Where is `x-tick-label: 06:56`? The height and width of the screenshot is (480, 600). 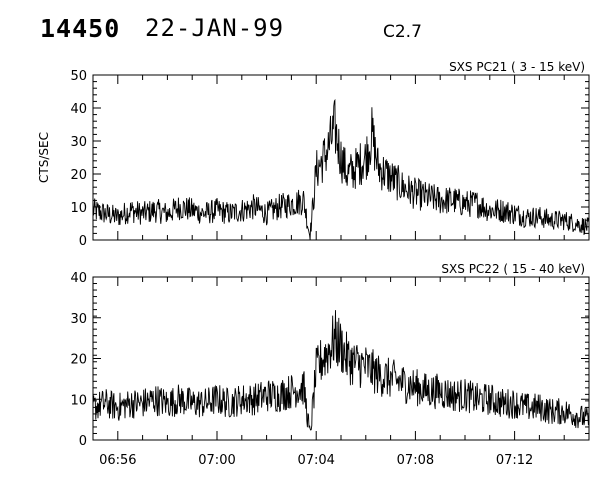 x-tick-label: 06:56 is located at coordinates (117, 460).